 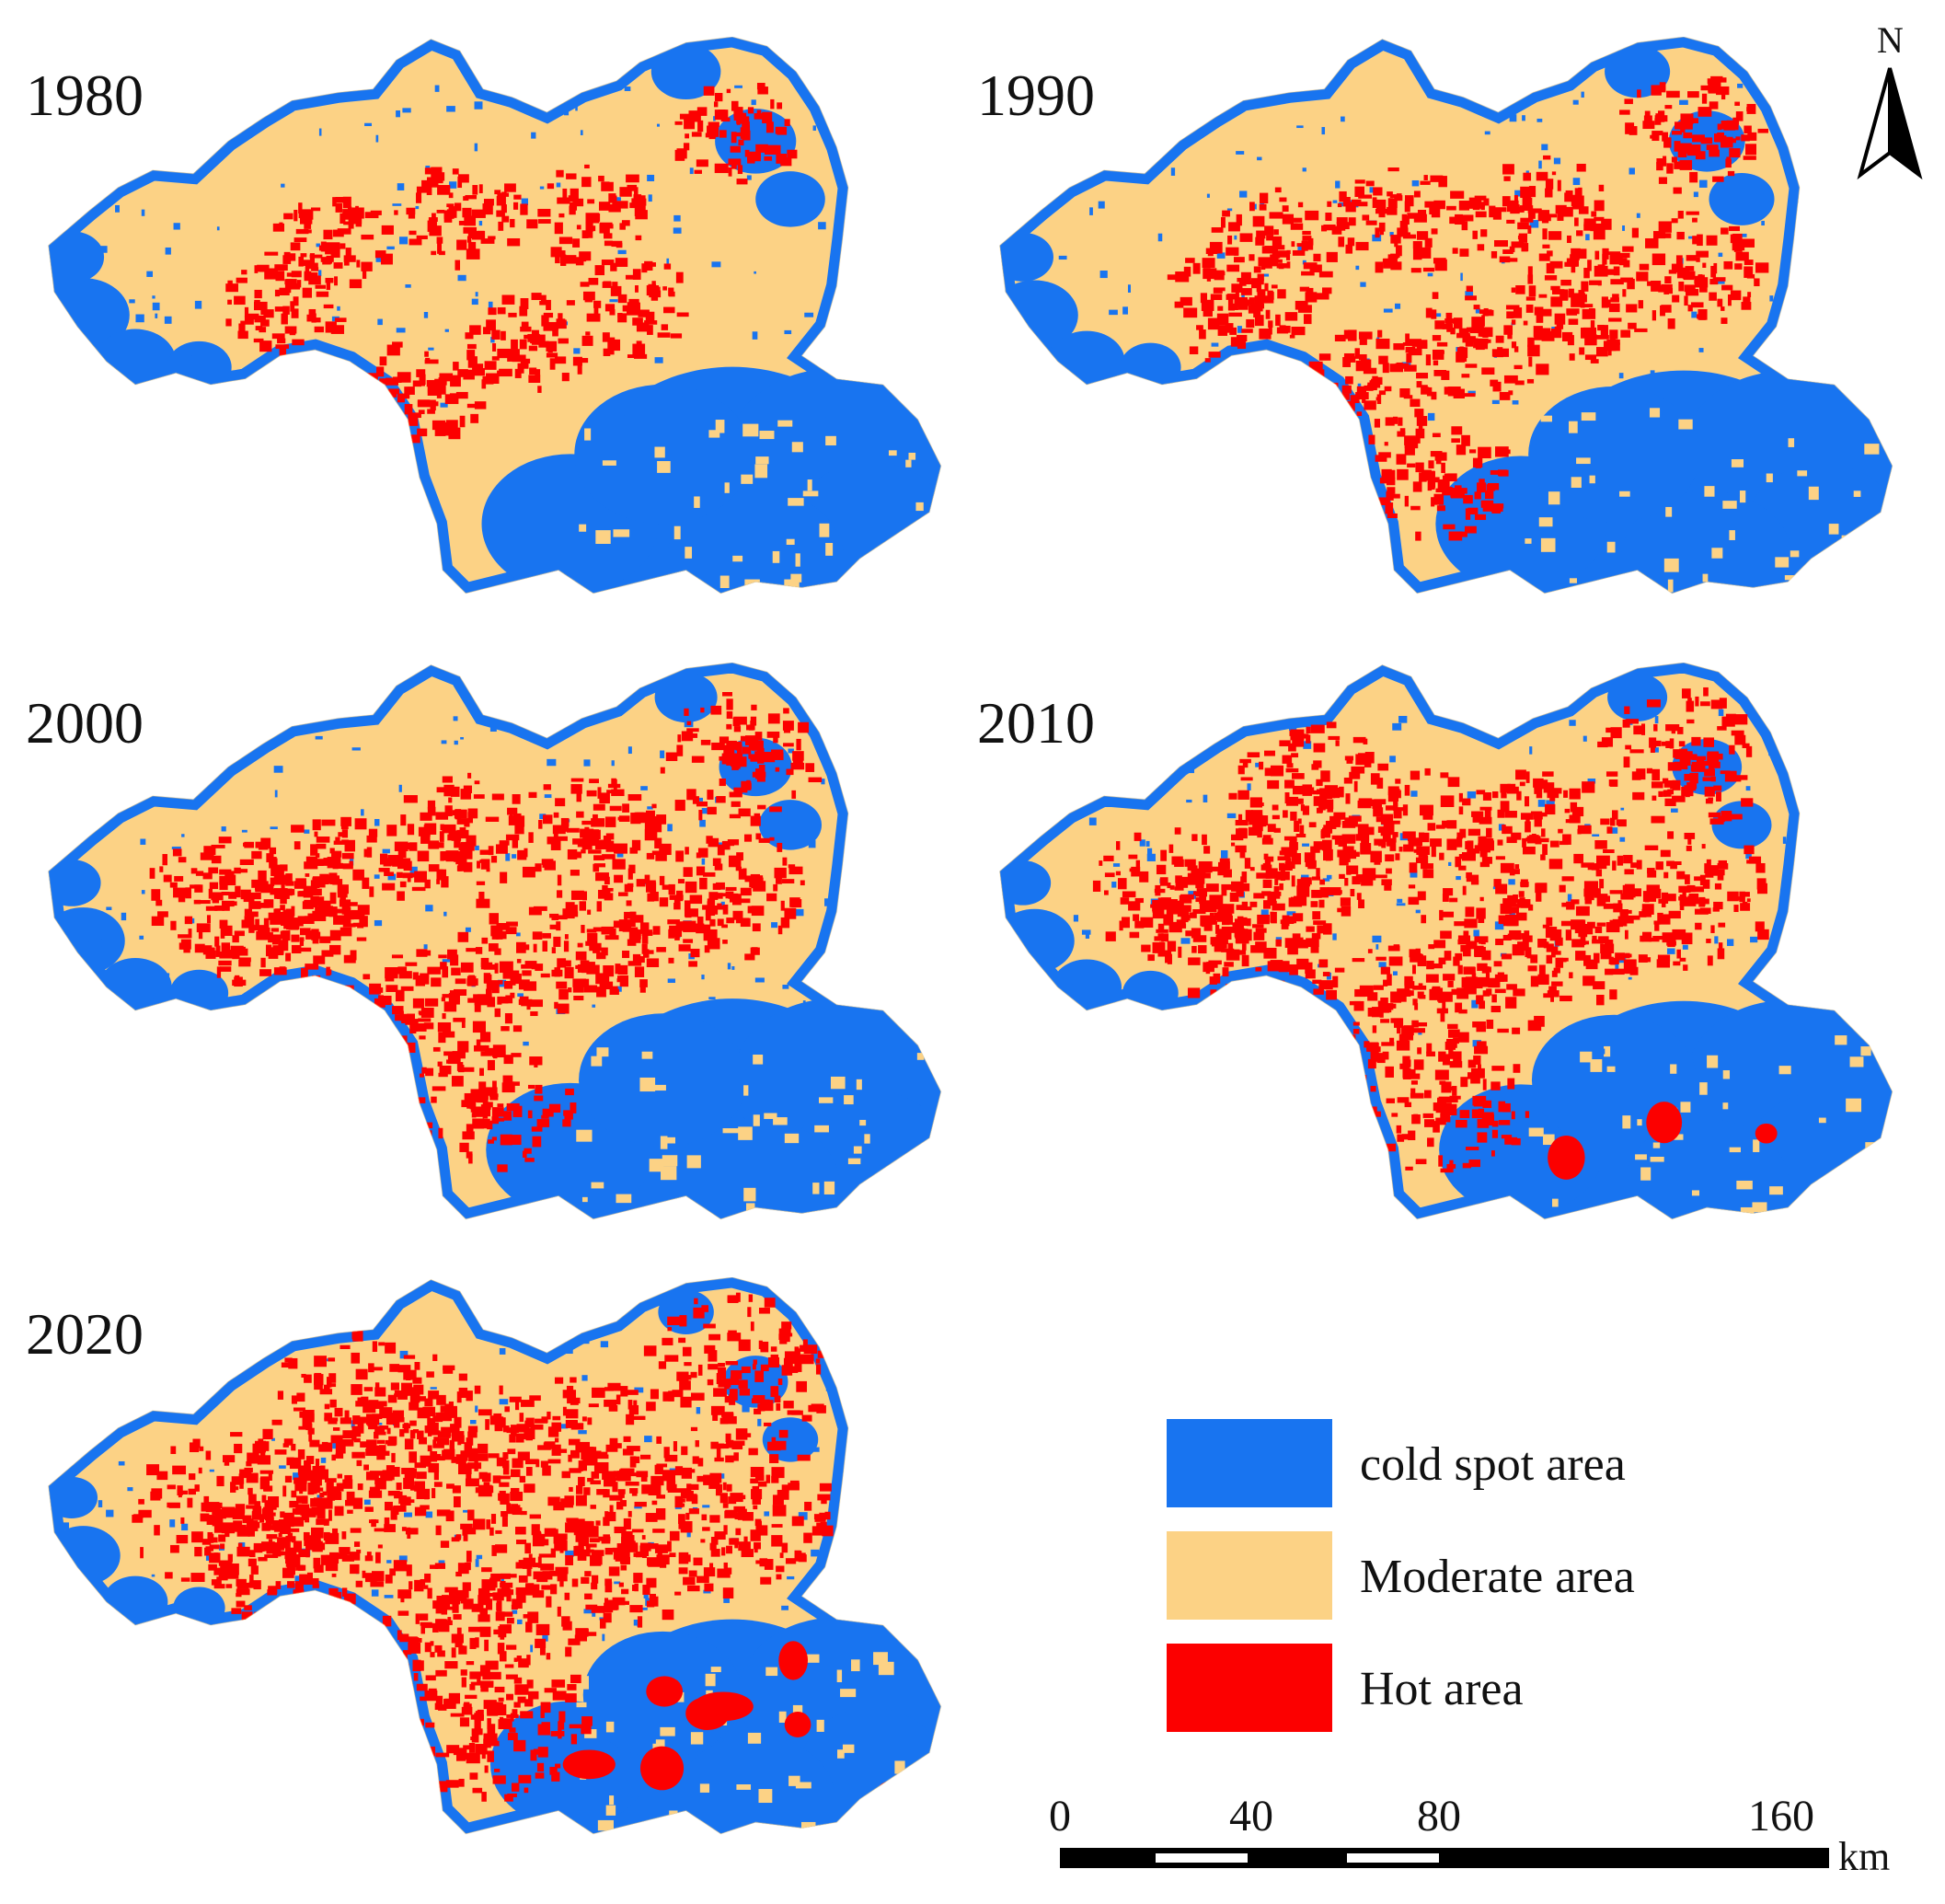 What do you see at coordinates (1060, 1816) in the screenshot?
I see `scale-tick-0: 0` at bounding box center [1060, 1816].